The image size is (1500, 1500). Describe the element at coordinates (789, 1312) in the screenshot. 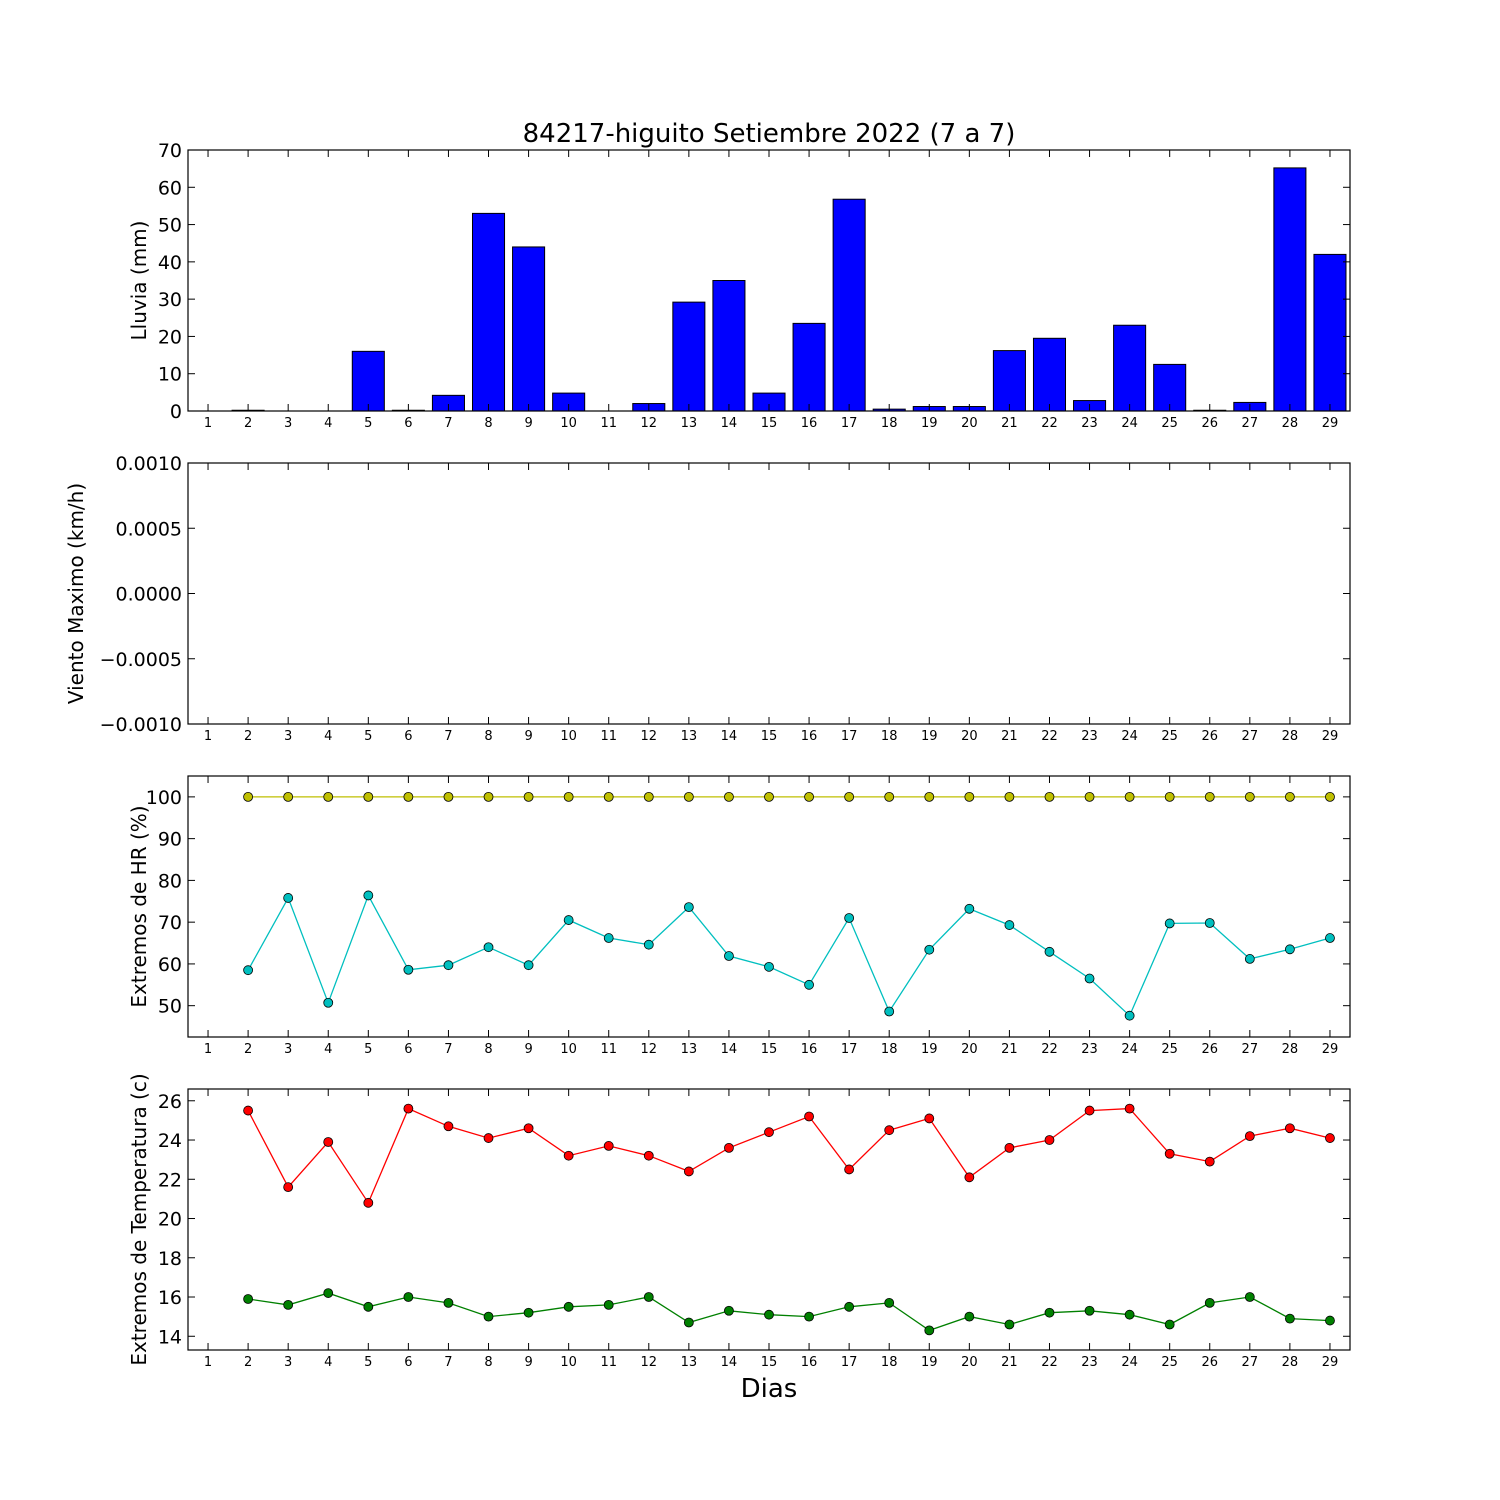

I see `series-2-line` at that location.